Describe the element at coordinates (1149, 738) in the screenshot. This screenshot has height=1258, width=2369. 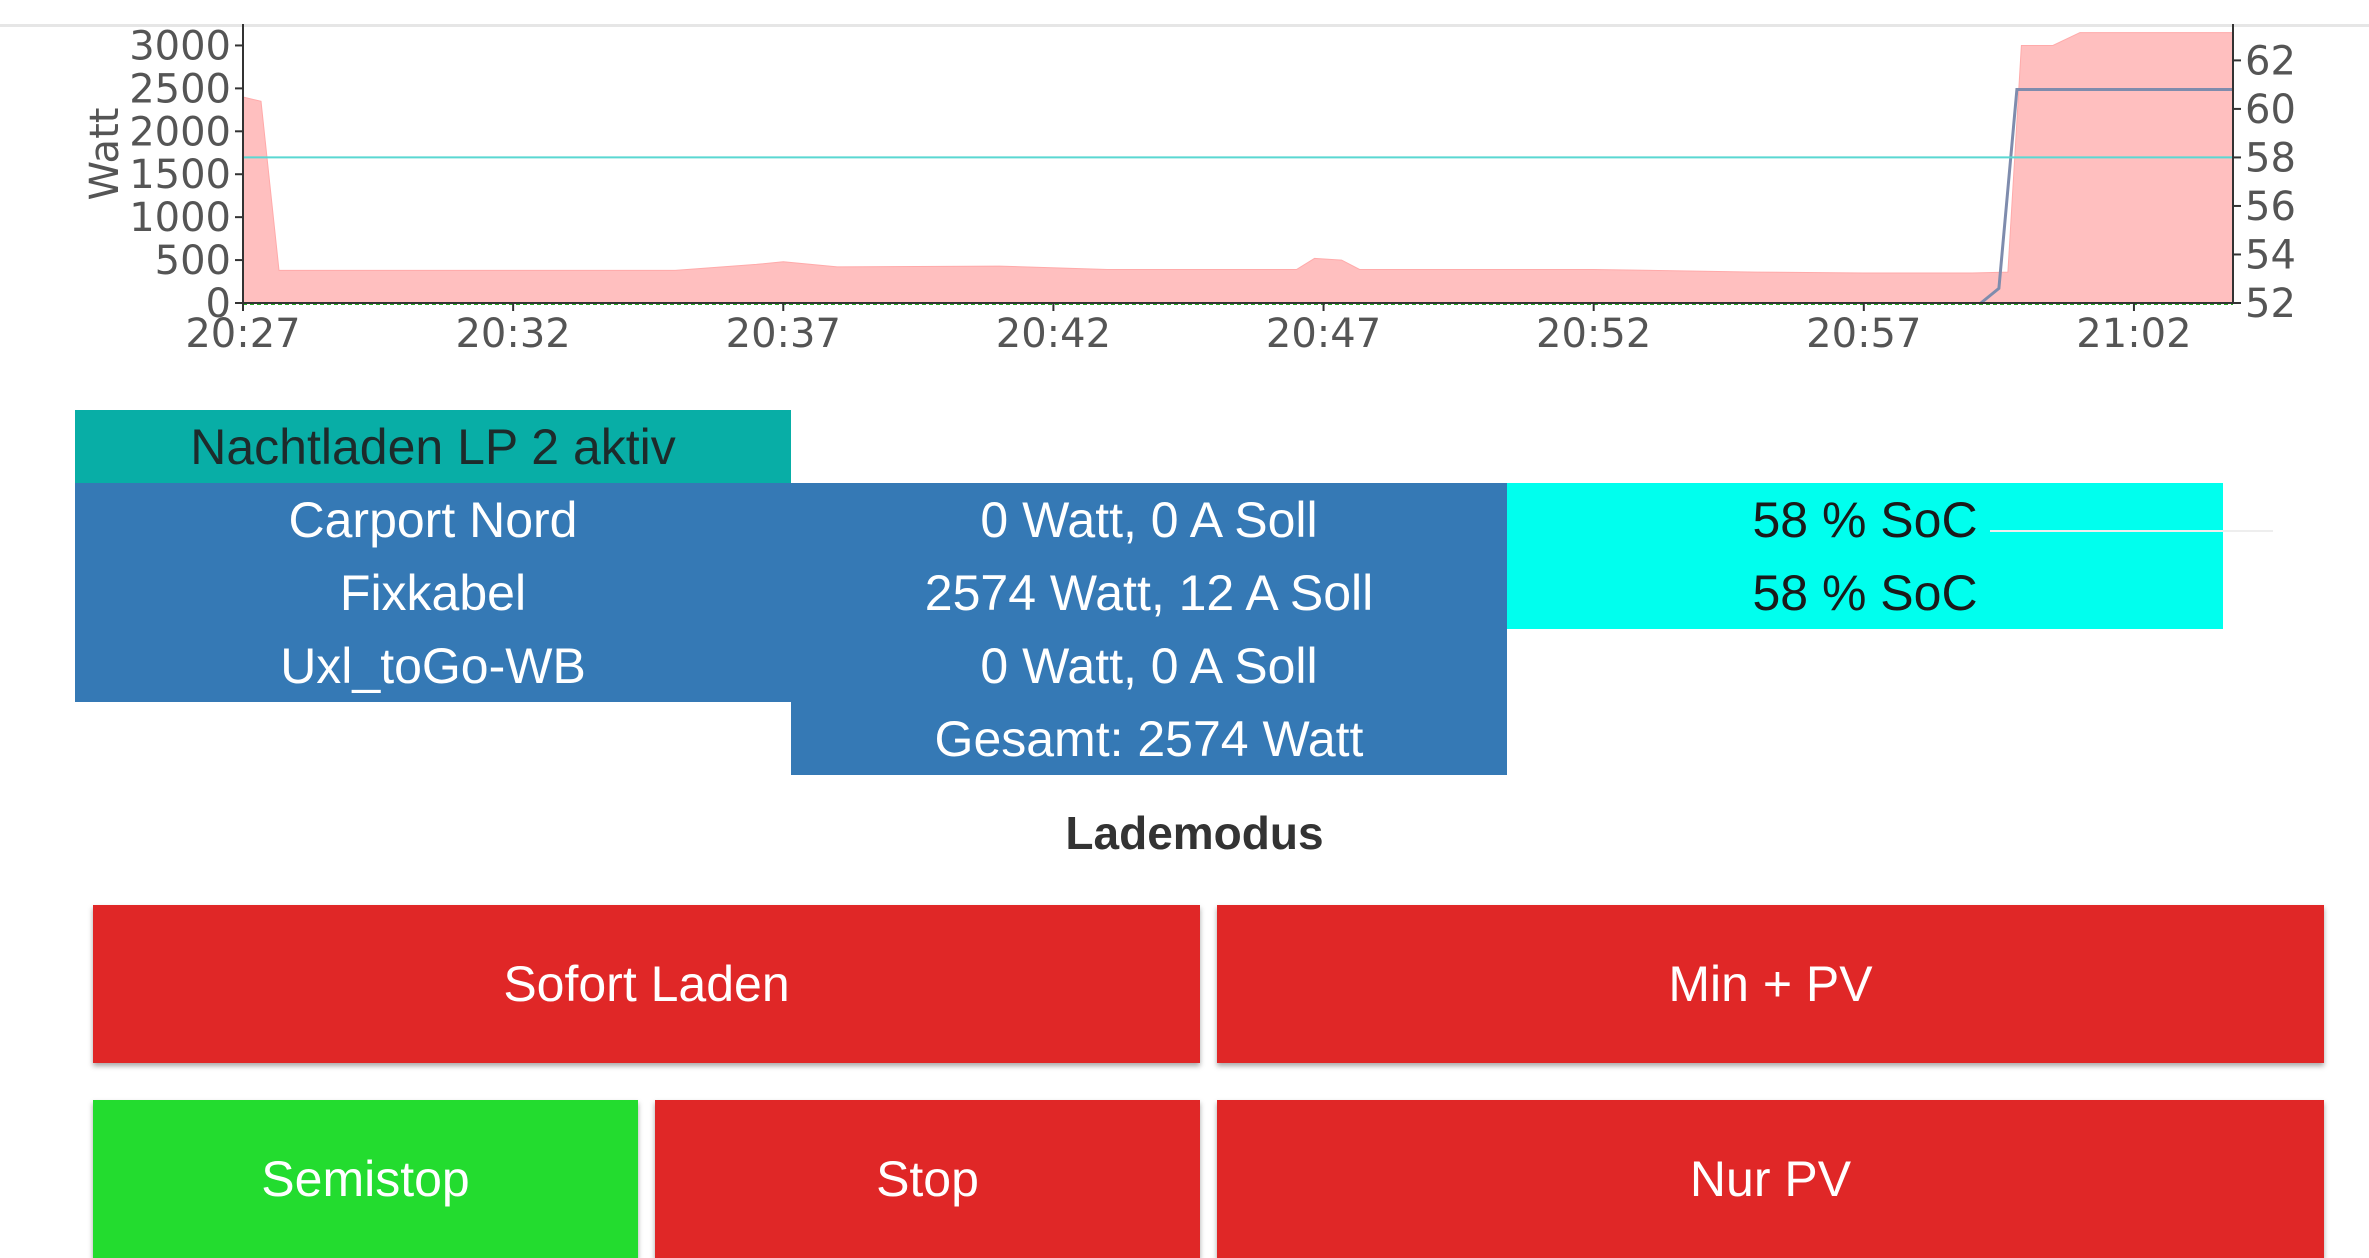
I see `total-power: Gesamt: 2574 Watt` at that location.